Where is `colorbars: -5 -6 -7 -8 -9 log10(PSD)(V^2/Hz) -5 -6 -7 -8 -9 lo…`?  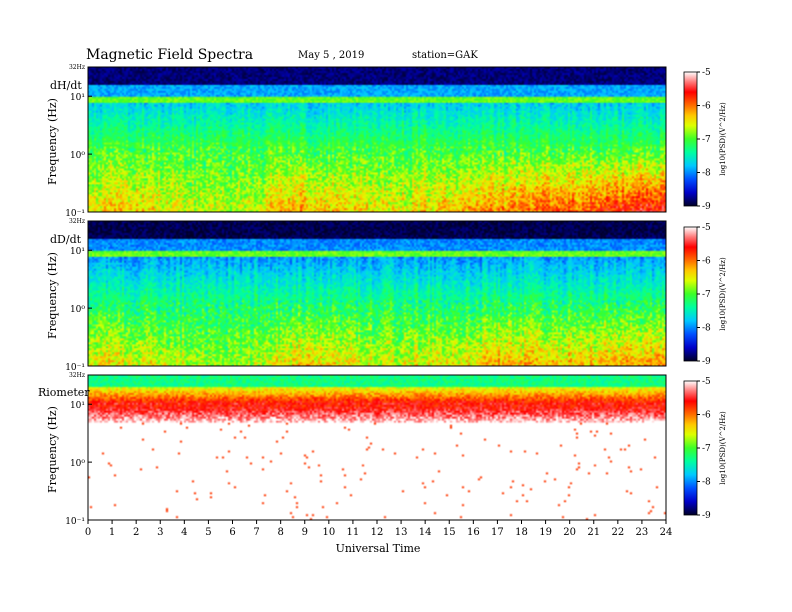
colorbars: -5 -6 -7 -8 -9 log10(PSD)(V^2/Hz) -5 -6 -7 -8 -9 lo… is located at coordinates (705, 294).